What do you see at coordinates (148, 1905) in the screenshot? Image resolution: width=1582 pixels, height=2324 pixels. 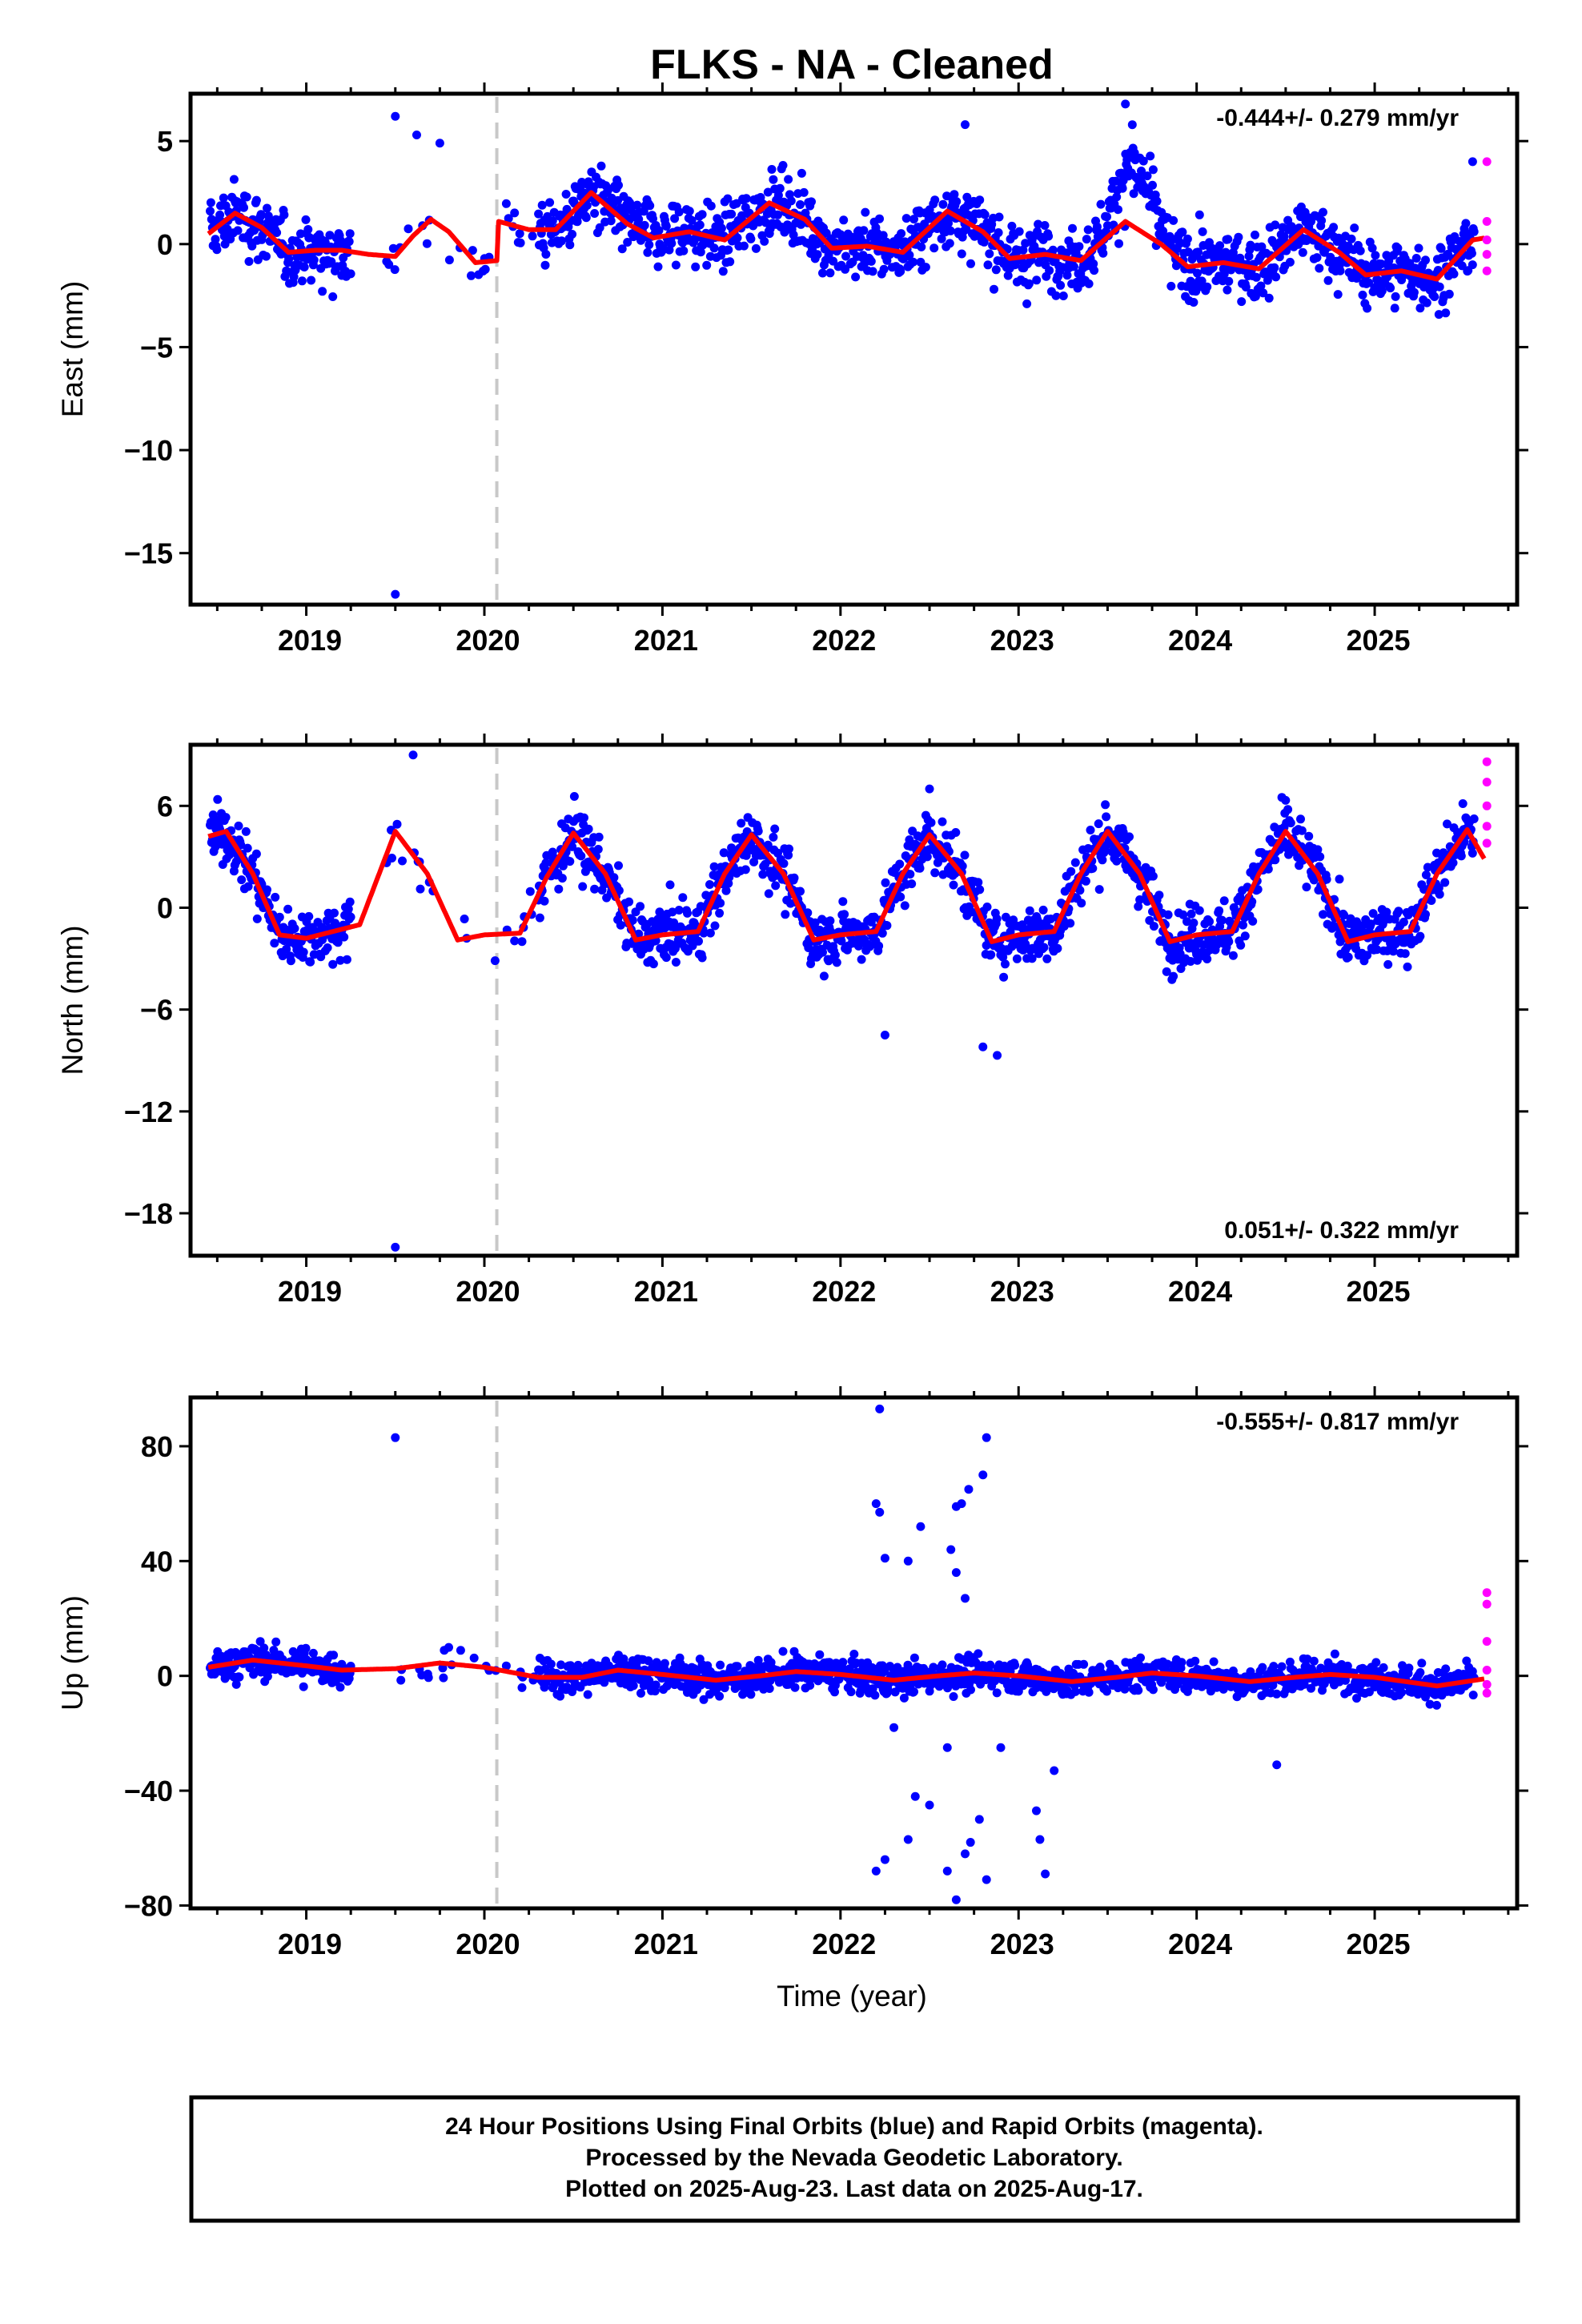 I see `y-tick-label: −80` at bounding box center [148, 1905].